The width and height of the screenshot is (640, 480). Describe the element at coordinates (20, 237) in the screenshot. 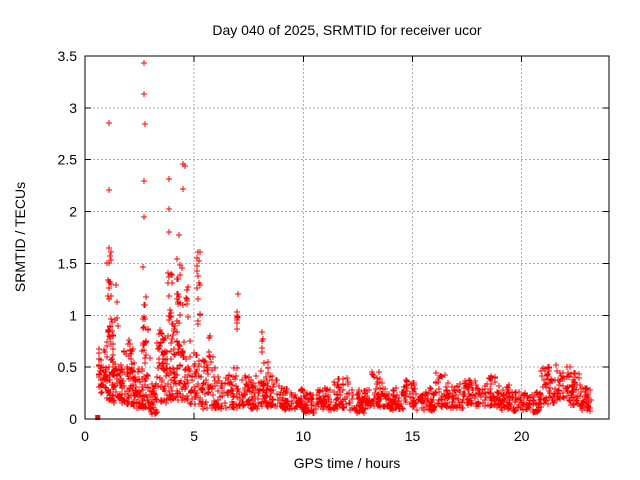

I see `y-axis-label: SRMTID / TECUs` at that location.